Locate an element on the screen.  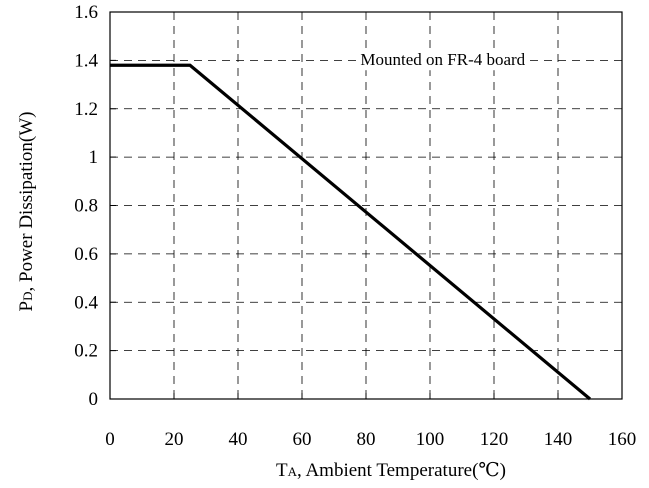
x-tick-label: 160 is located at coordinates (622, 439).